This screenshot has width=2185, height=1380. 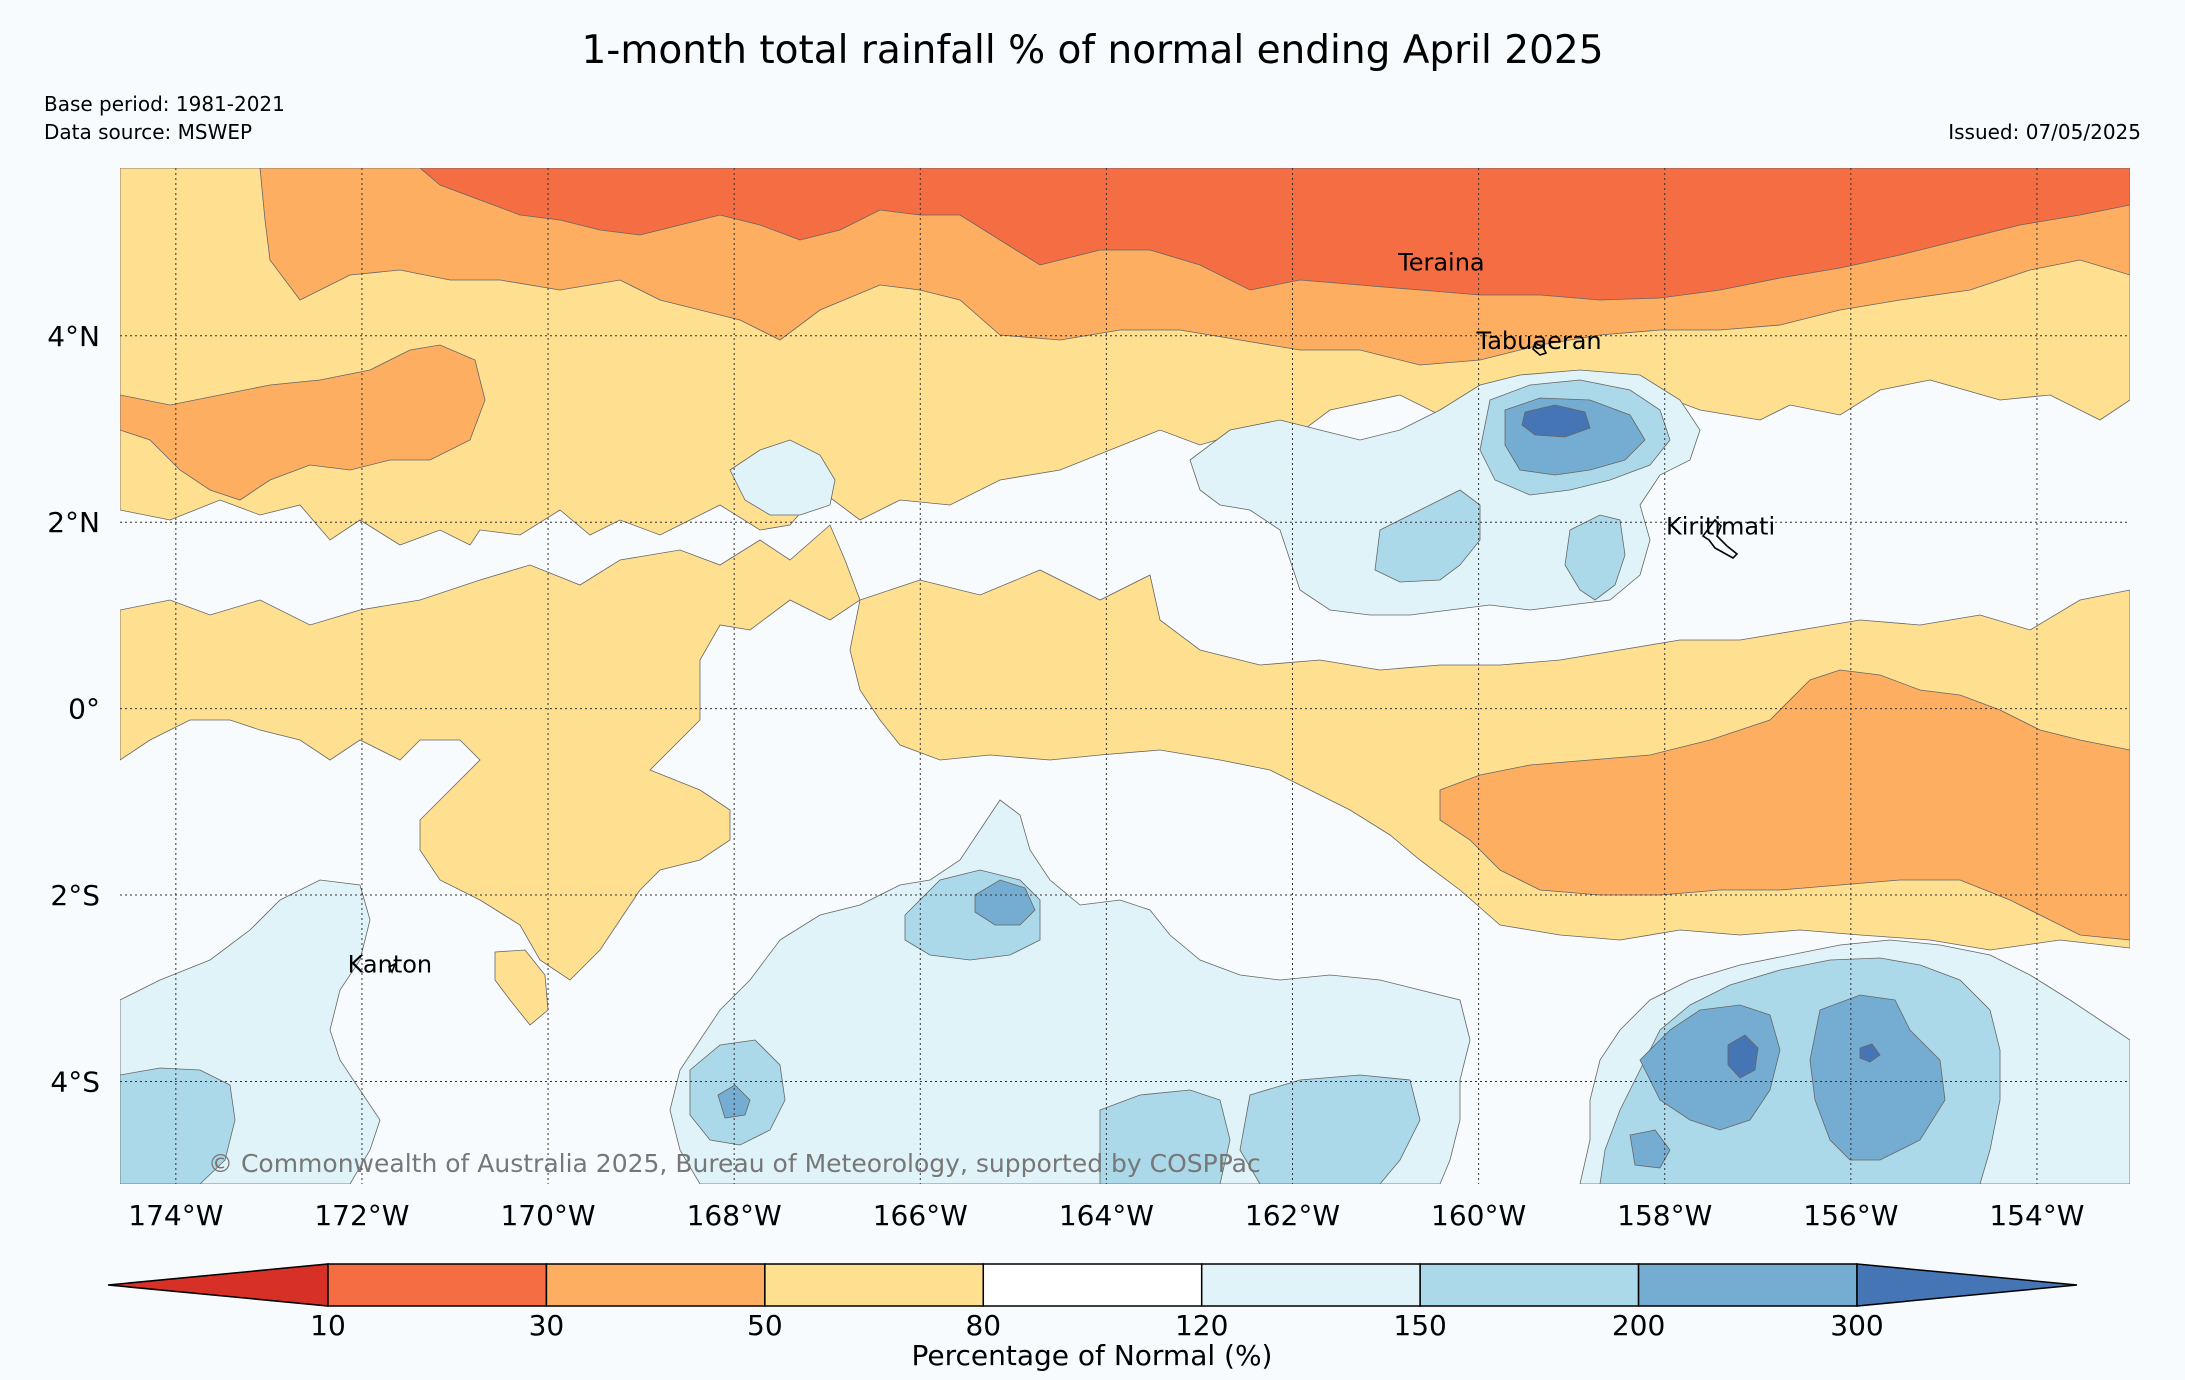 I want to click on colorbar-tick-label: 10, so click(x=328, y=1325).